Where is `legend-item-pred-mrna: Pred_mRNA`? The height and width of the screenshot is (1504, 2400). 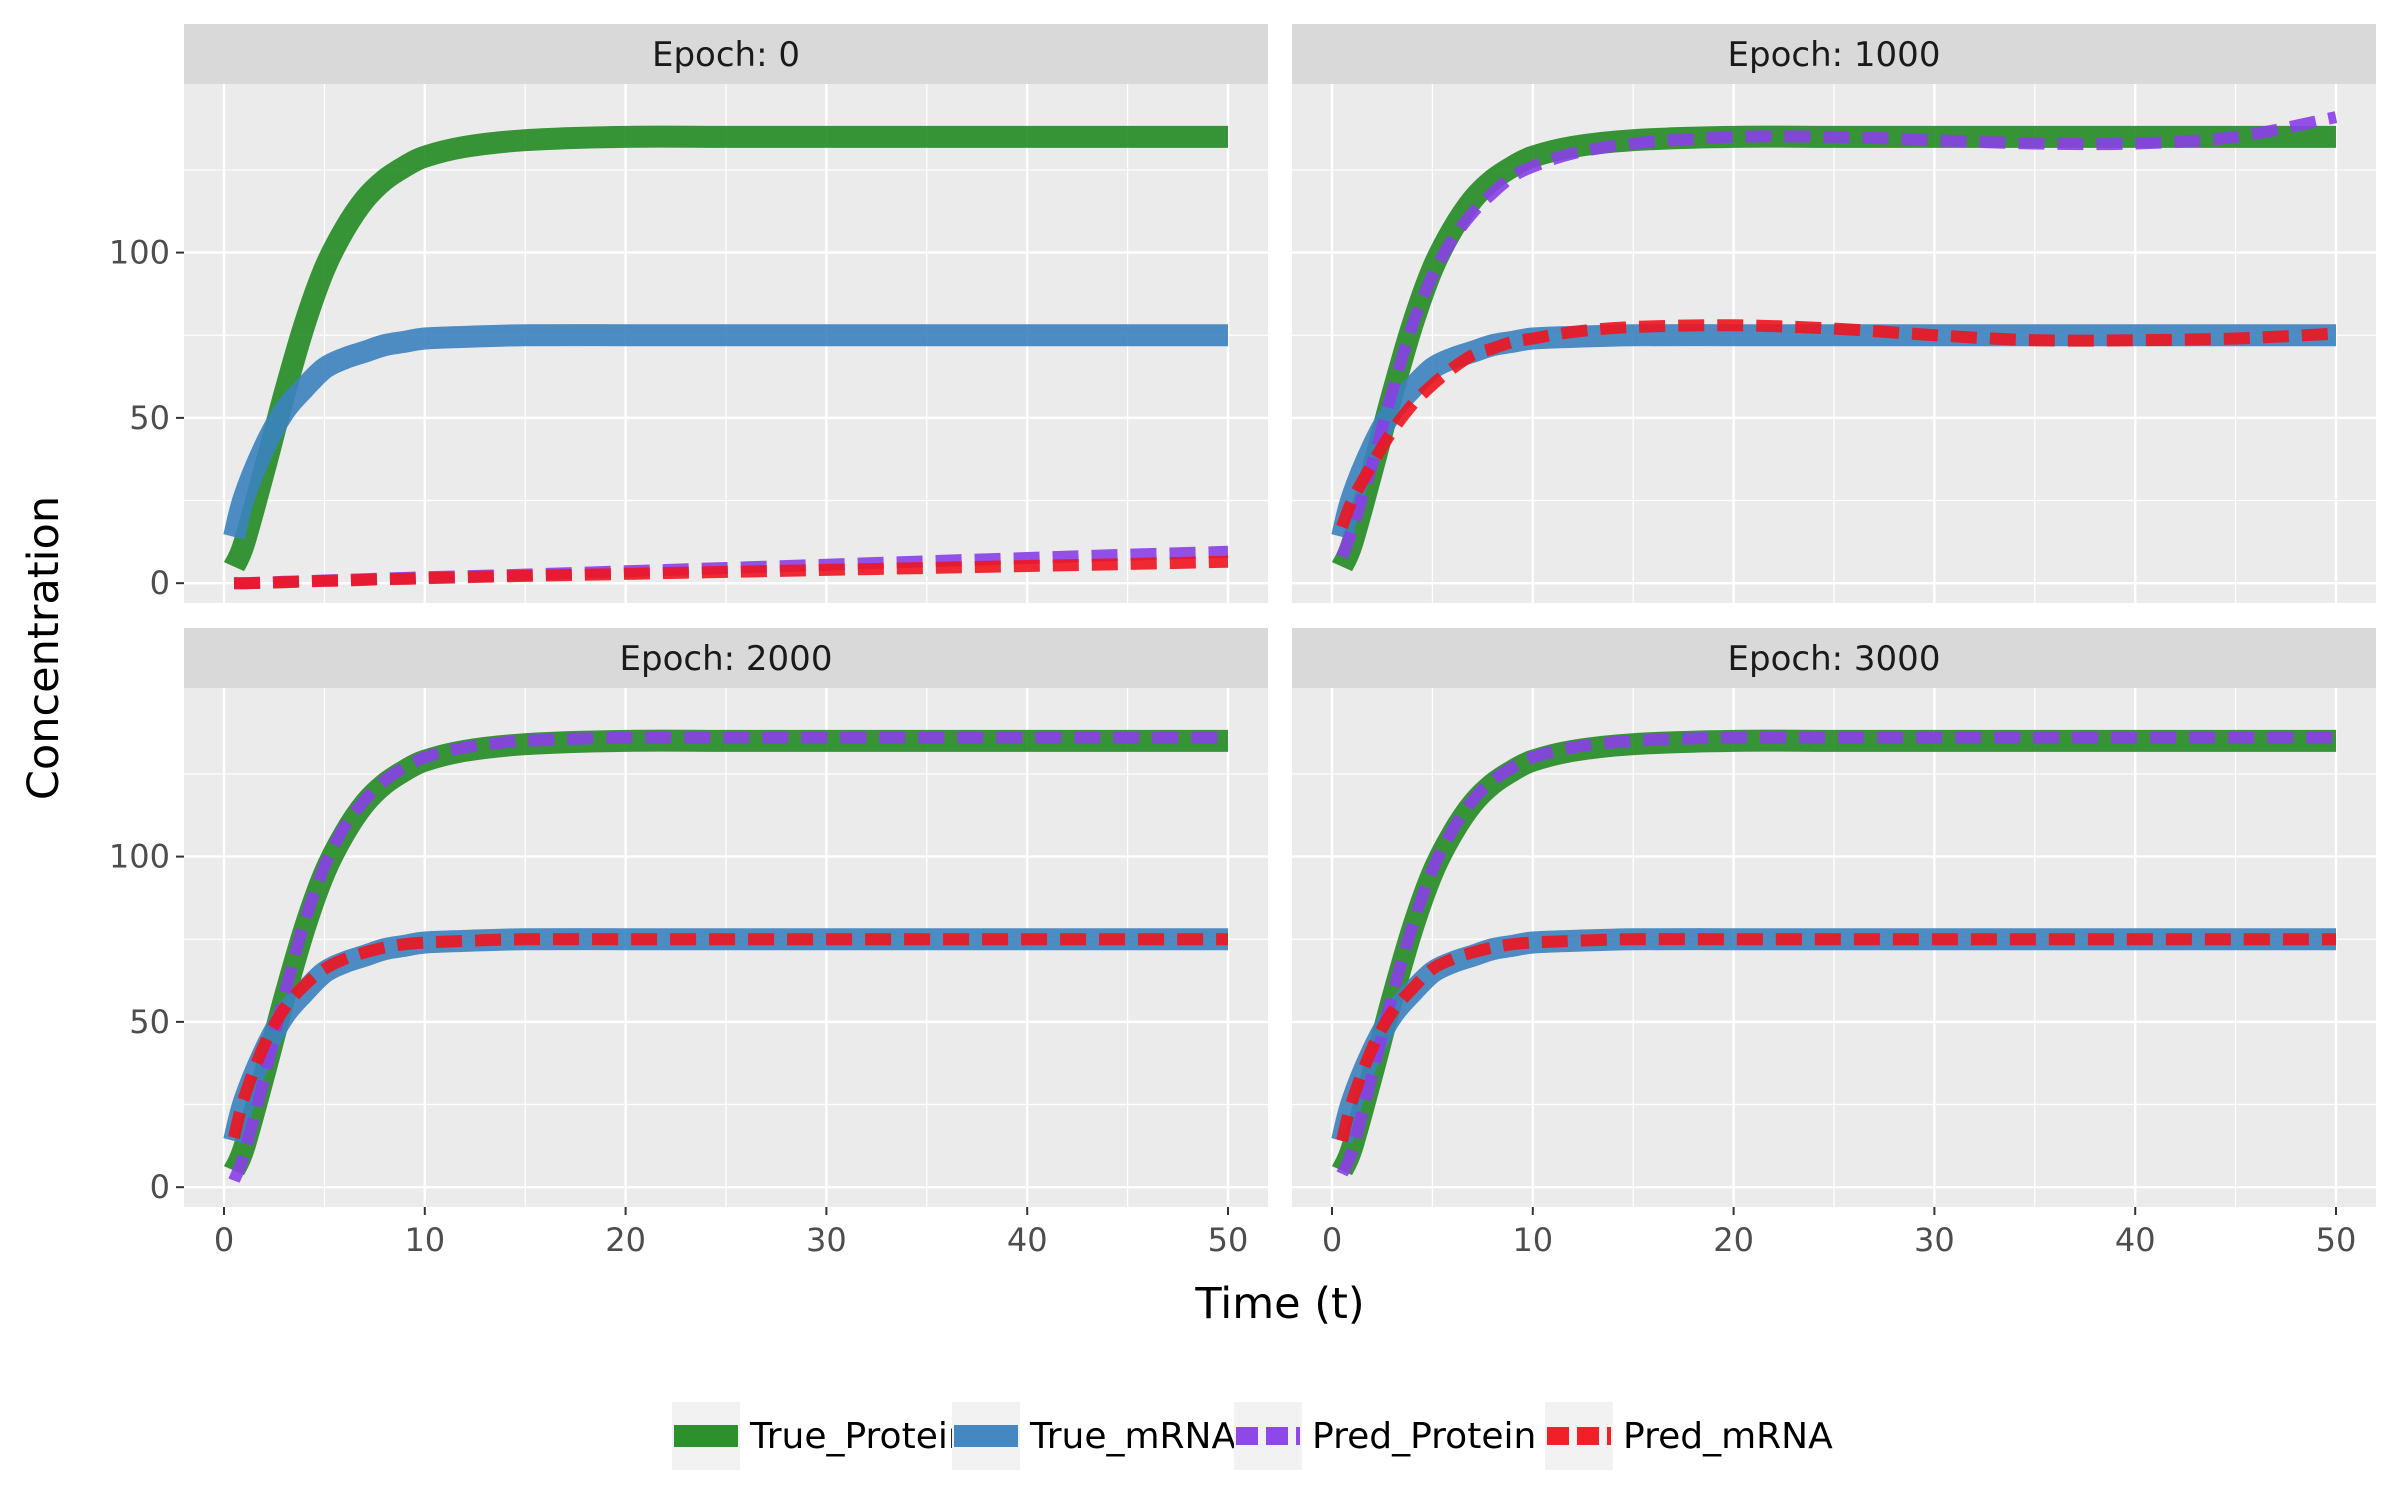 legend-item-pred-mrna: Pred_mRNA is located at coordinates (1689, 1436).